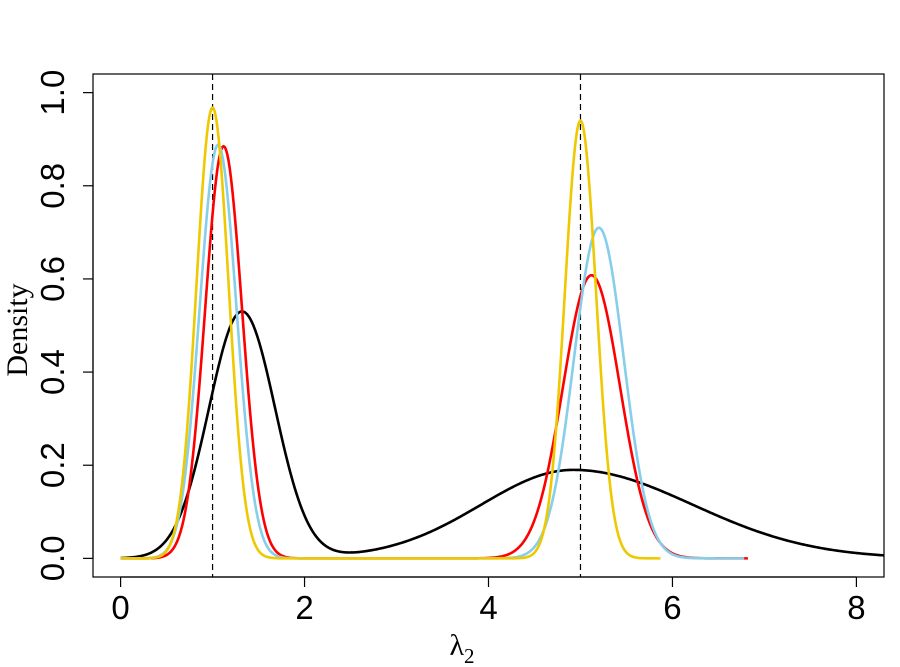 This screenshot has width=900, height=667. What do you see at coordinates (304, 607) in the screenshot?
I see `x-tick-label: 2` at bounding box center [304, 607].